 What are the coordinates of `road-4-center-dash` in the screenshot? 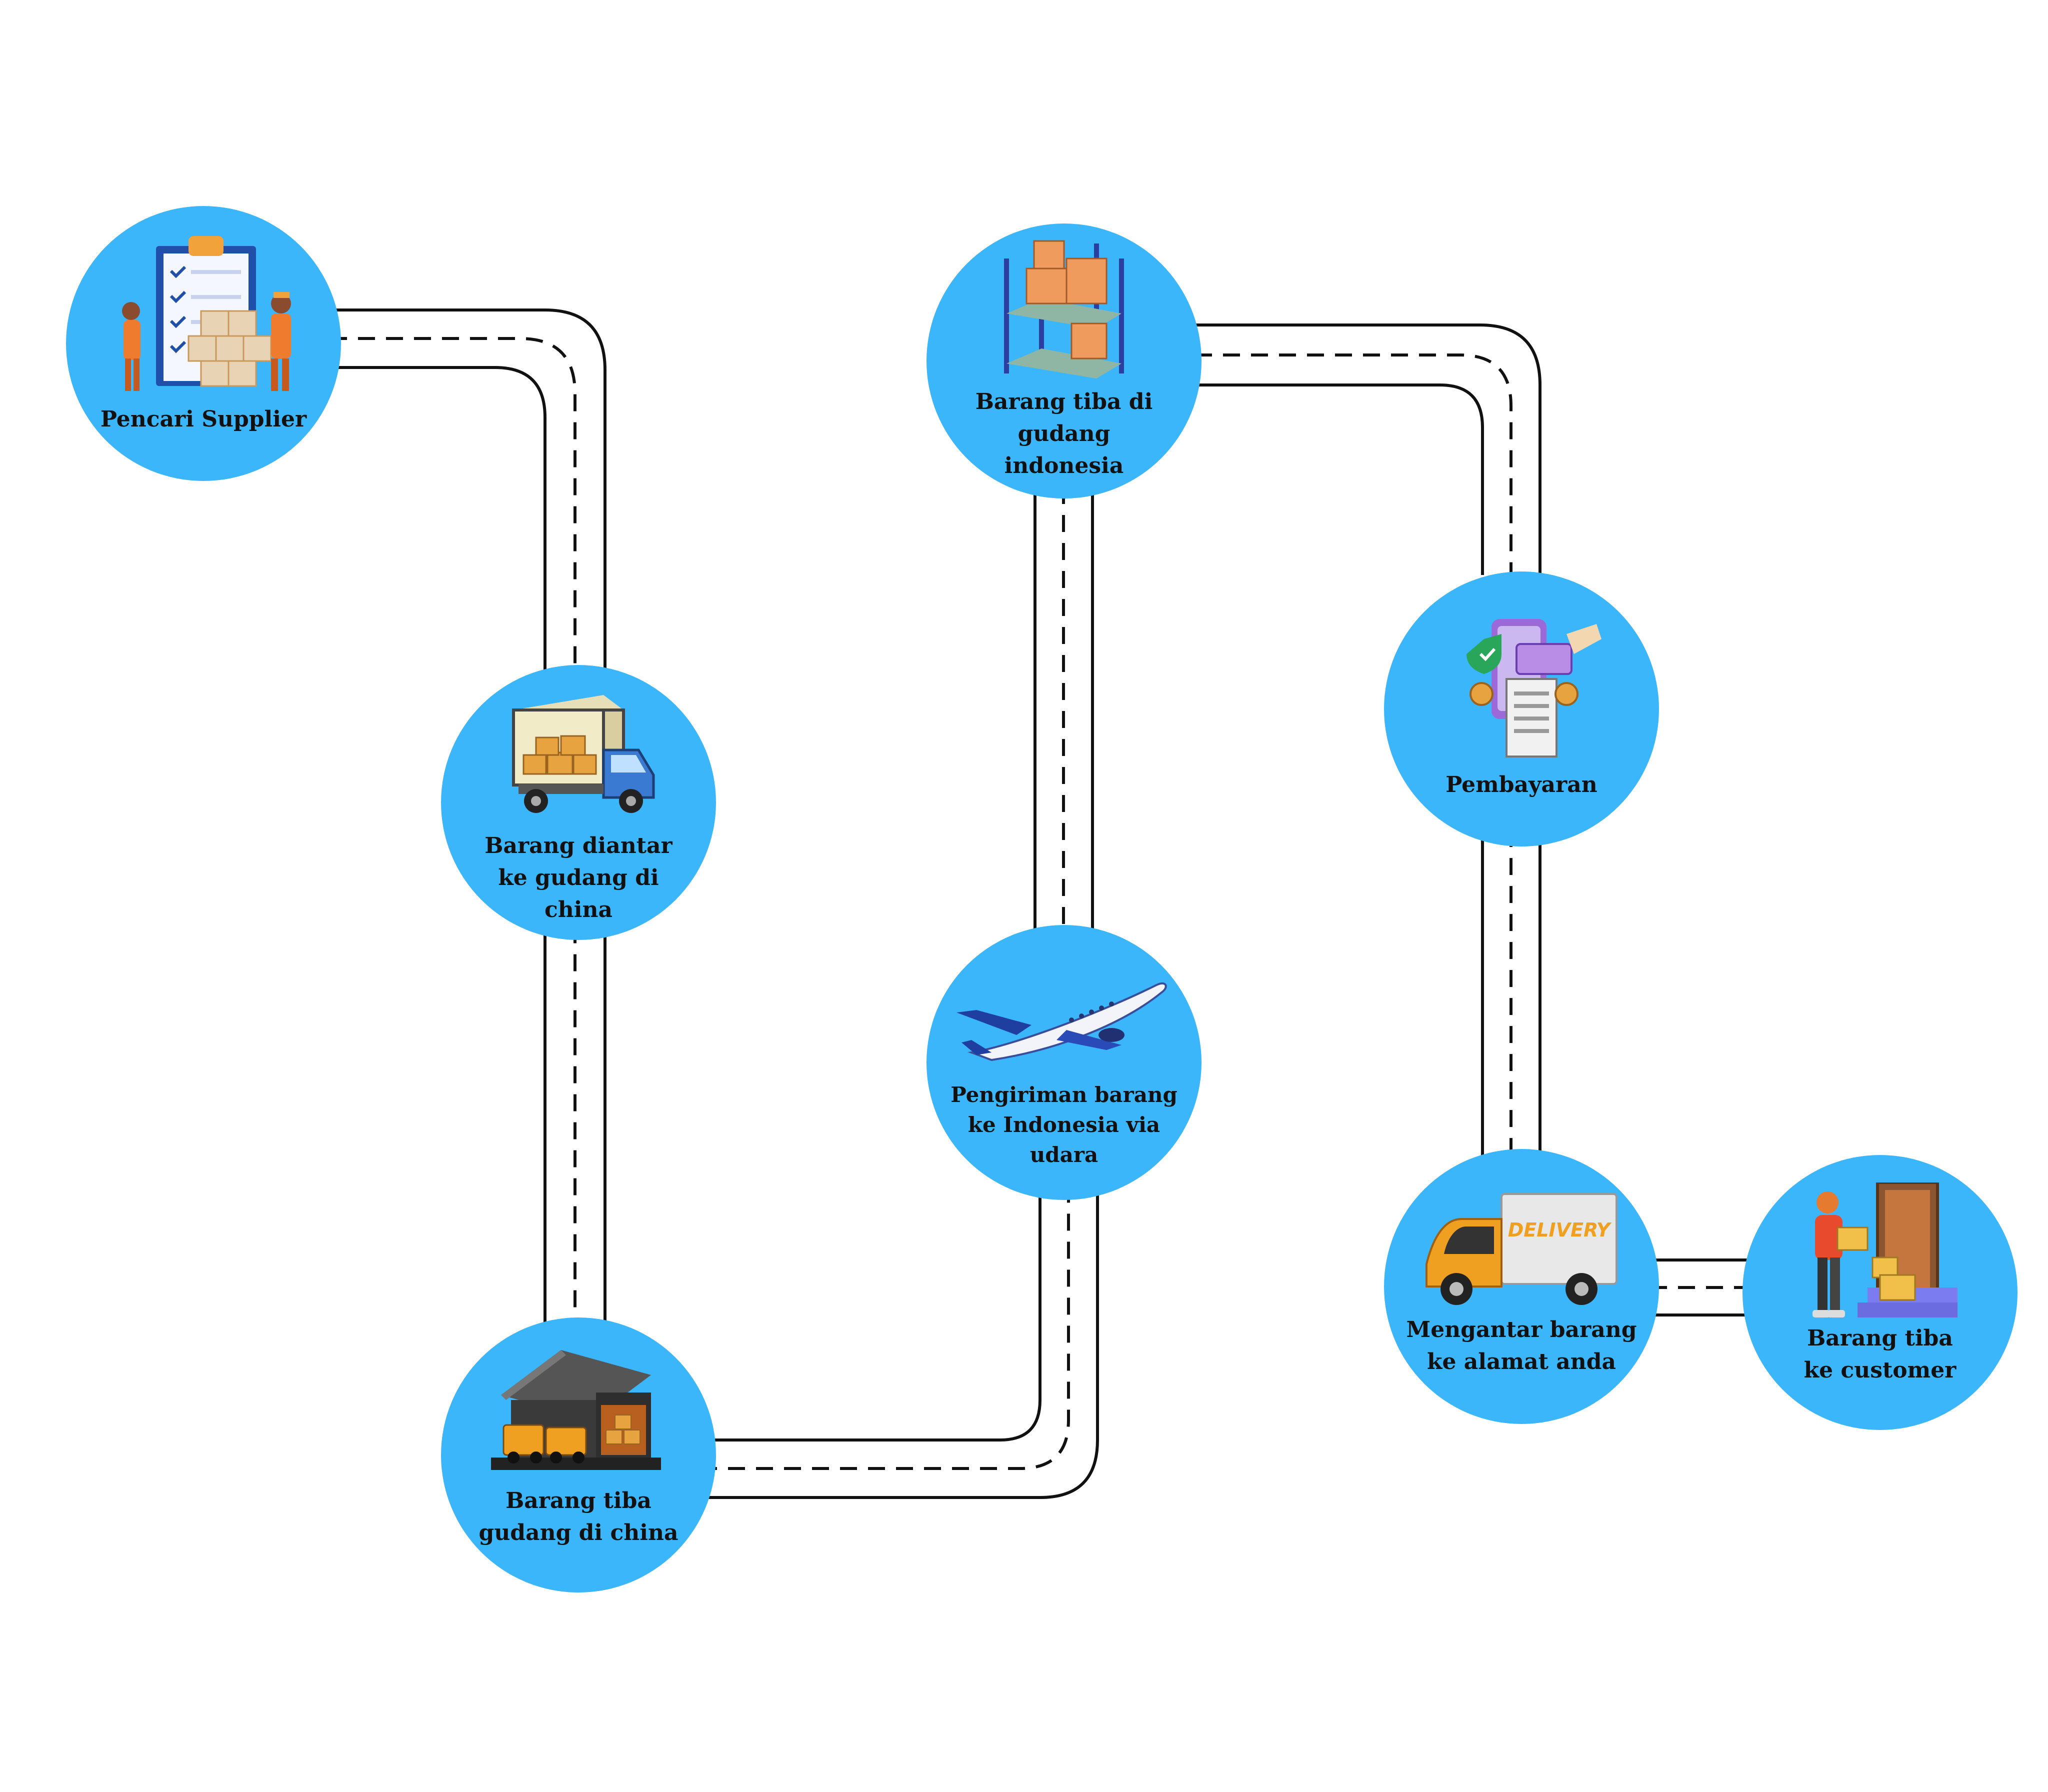 It's located at (1353, 464).